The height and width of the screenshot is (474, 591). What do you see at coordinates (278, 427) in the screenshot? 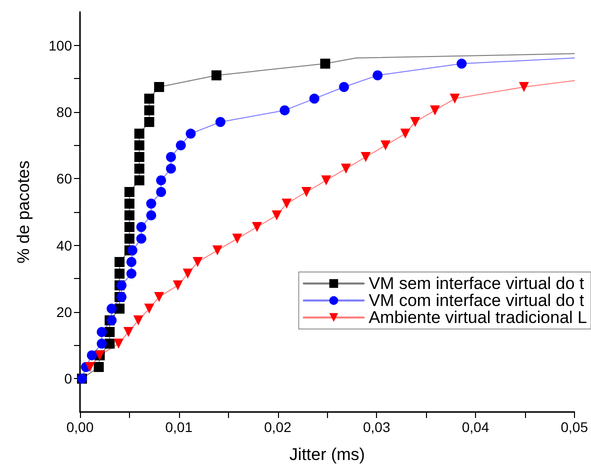
I see `x-tick-label: 0,02` at bounding box center [278, 427].